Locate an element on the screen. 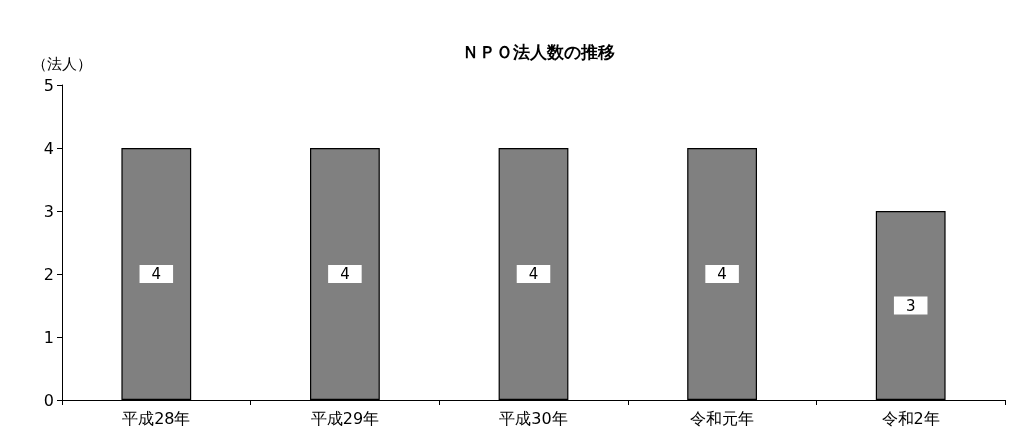 The image size is (1014, 441). y-axis-title: （法人） is located at coordinates (62, 63).